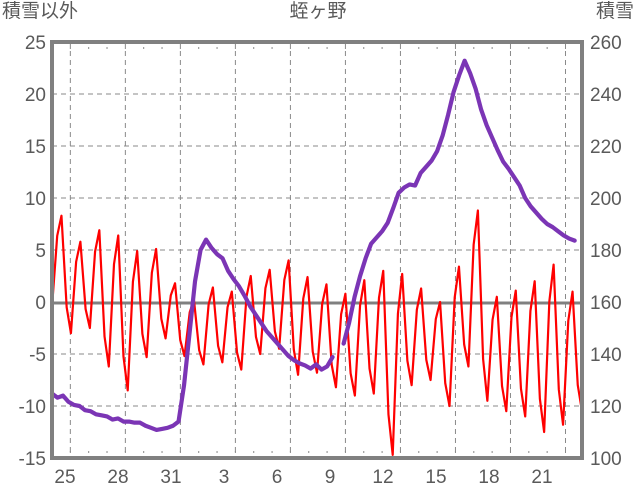  What do you see at coordinates (40, 303) in the screenshot?
I see `left-tick-5: 0` at bounding box center [40, 303].